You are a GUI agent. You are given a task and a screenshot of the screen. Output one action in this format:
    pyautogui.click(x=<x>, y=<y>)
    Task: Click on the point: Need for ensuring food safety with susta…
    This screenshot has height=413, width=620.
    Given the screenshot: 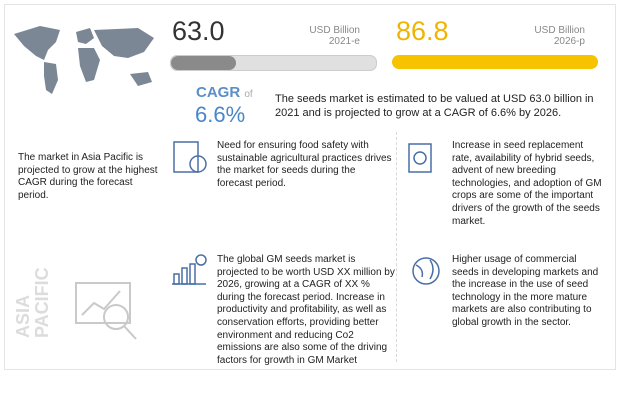 What is the action you would take?
    pyautogui.click(x=304, y=164)
    